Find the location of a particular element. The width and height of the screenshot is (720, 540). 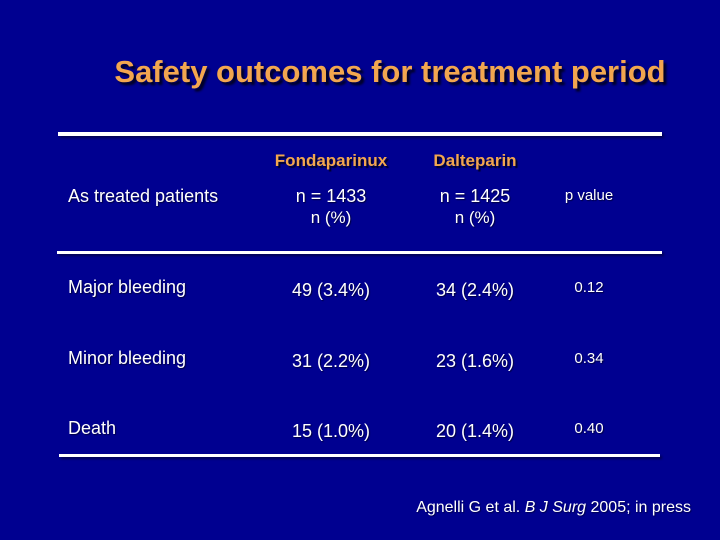

row-group-header: As treated patients is located at coordinates (143, 196).